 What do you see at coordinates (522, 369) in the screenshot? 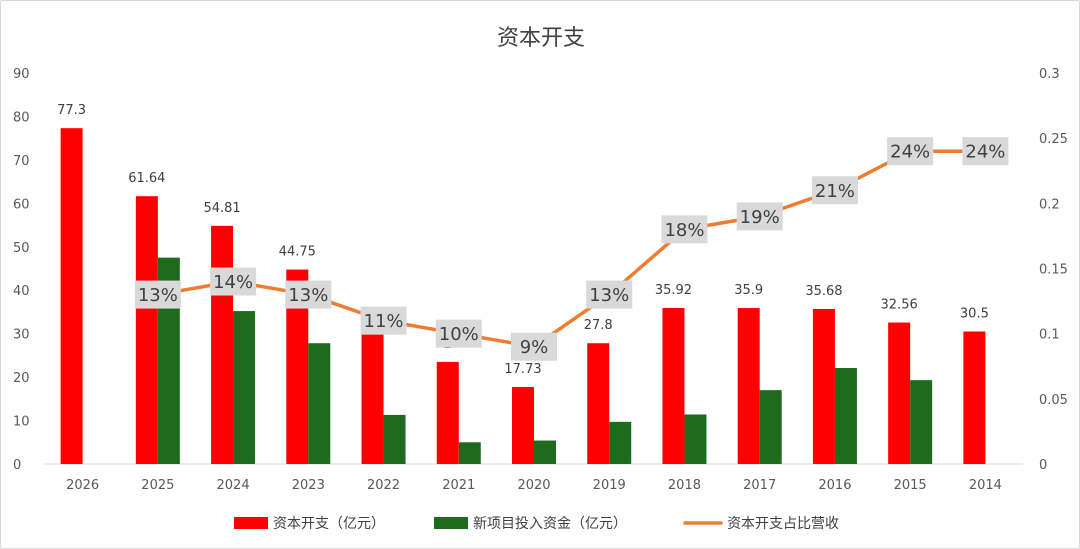
I see `capex-data-label: 17.73` at bounding box center [522, 369].